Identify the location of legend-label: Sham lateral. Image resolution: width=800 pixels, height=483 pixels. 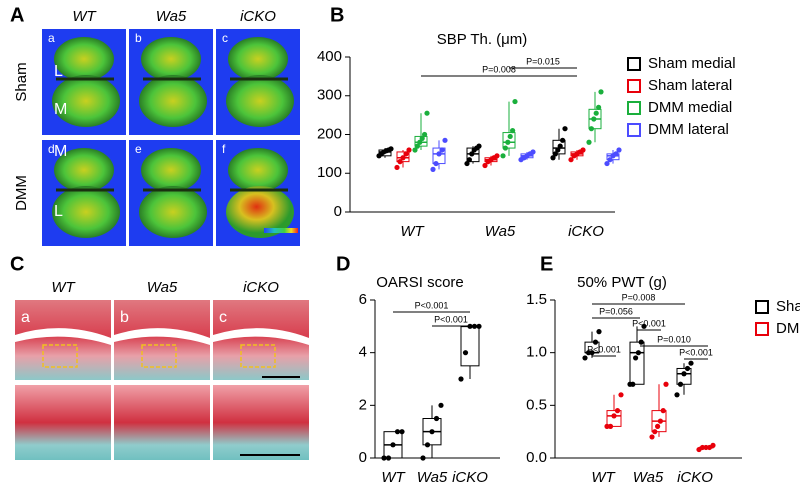
(690, 85).